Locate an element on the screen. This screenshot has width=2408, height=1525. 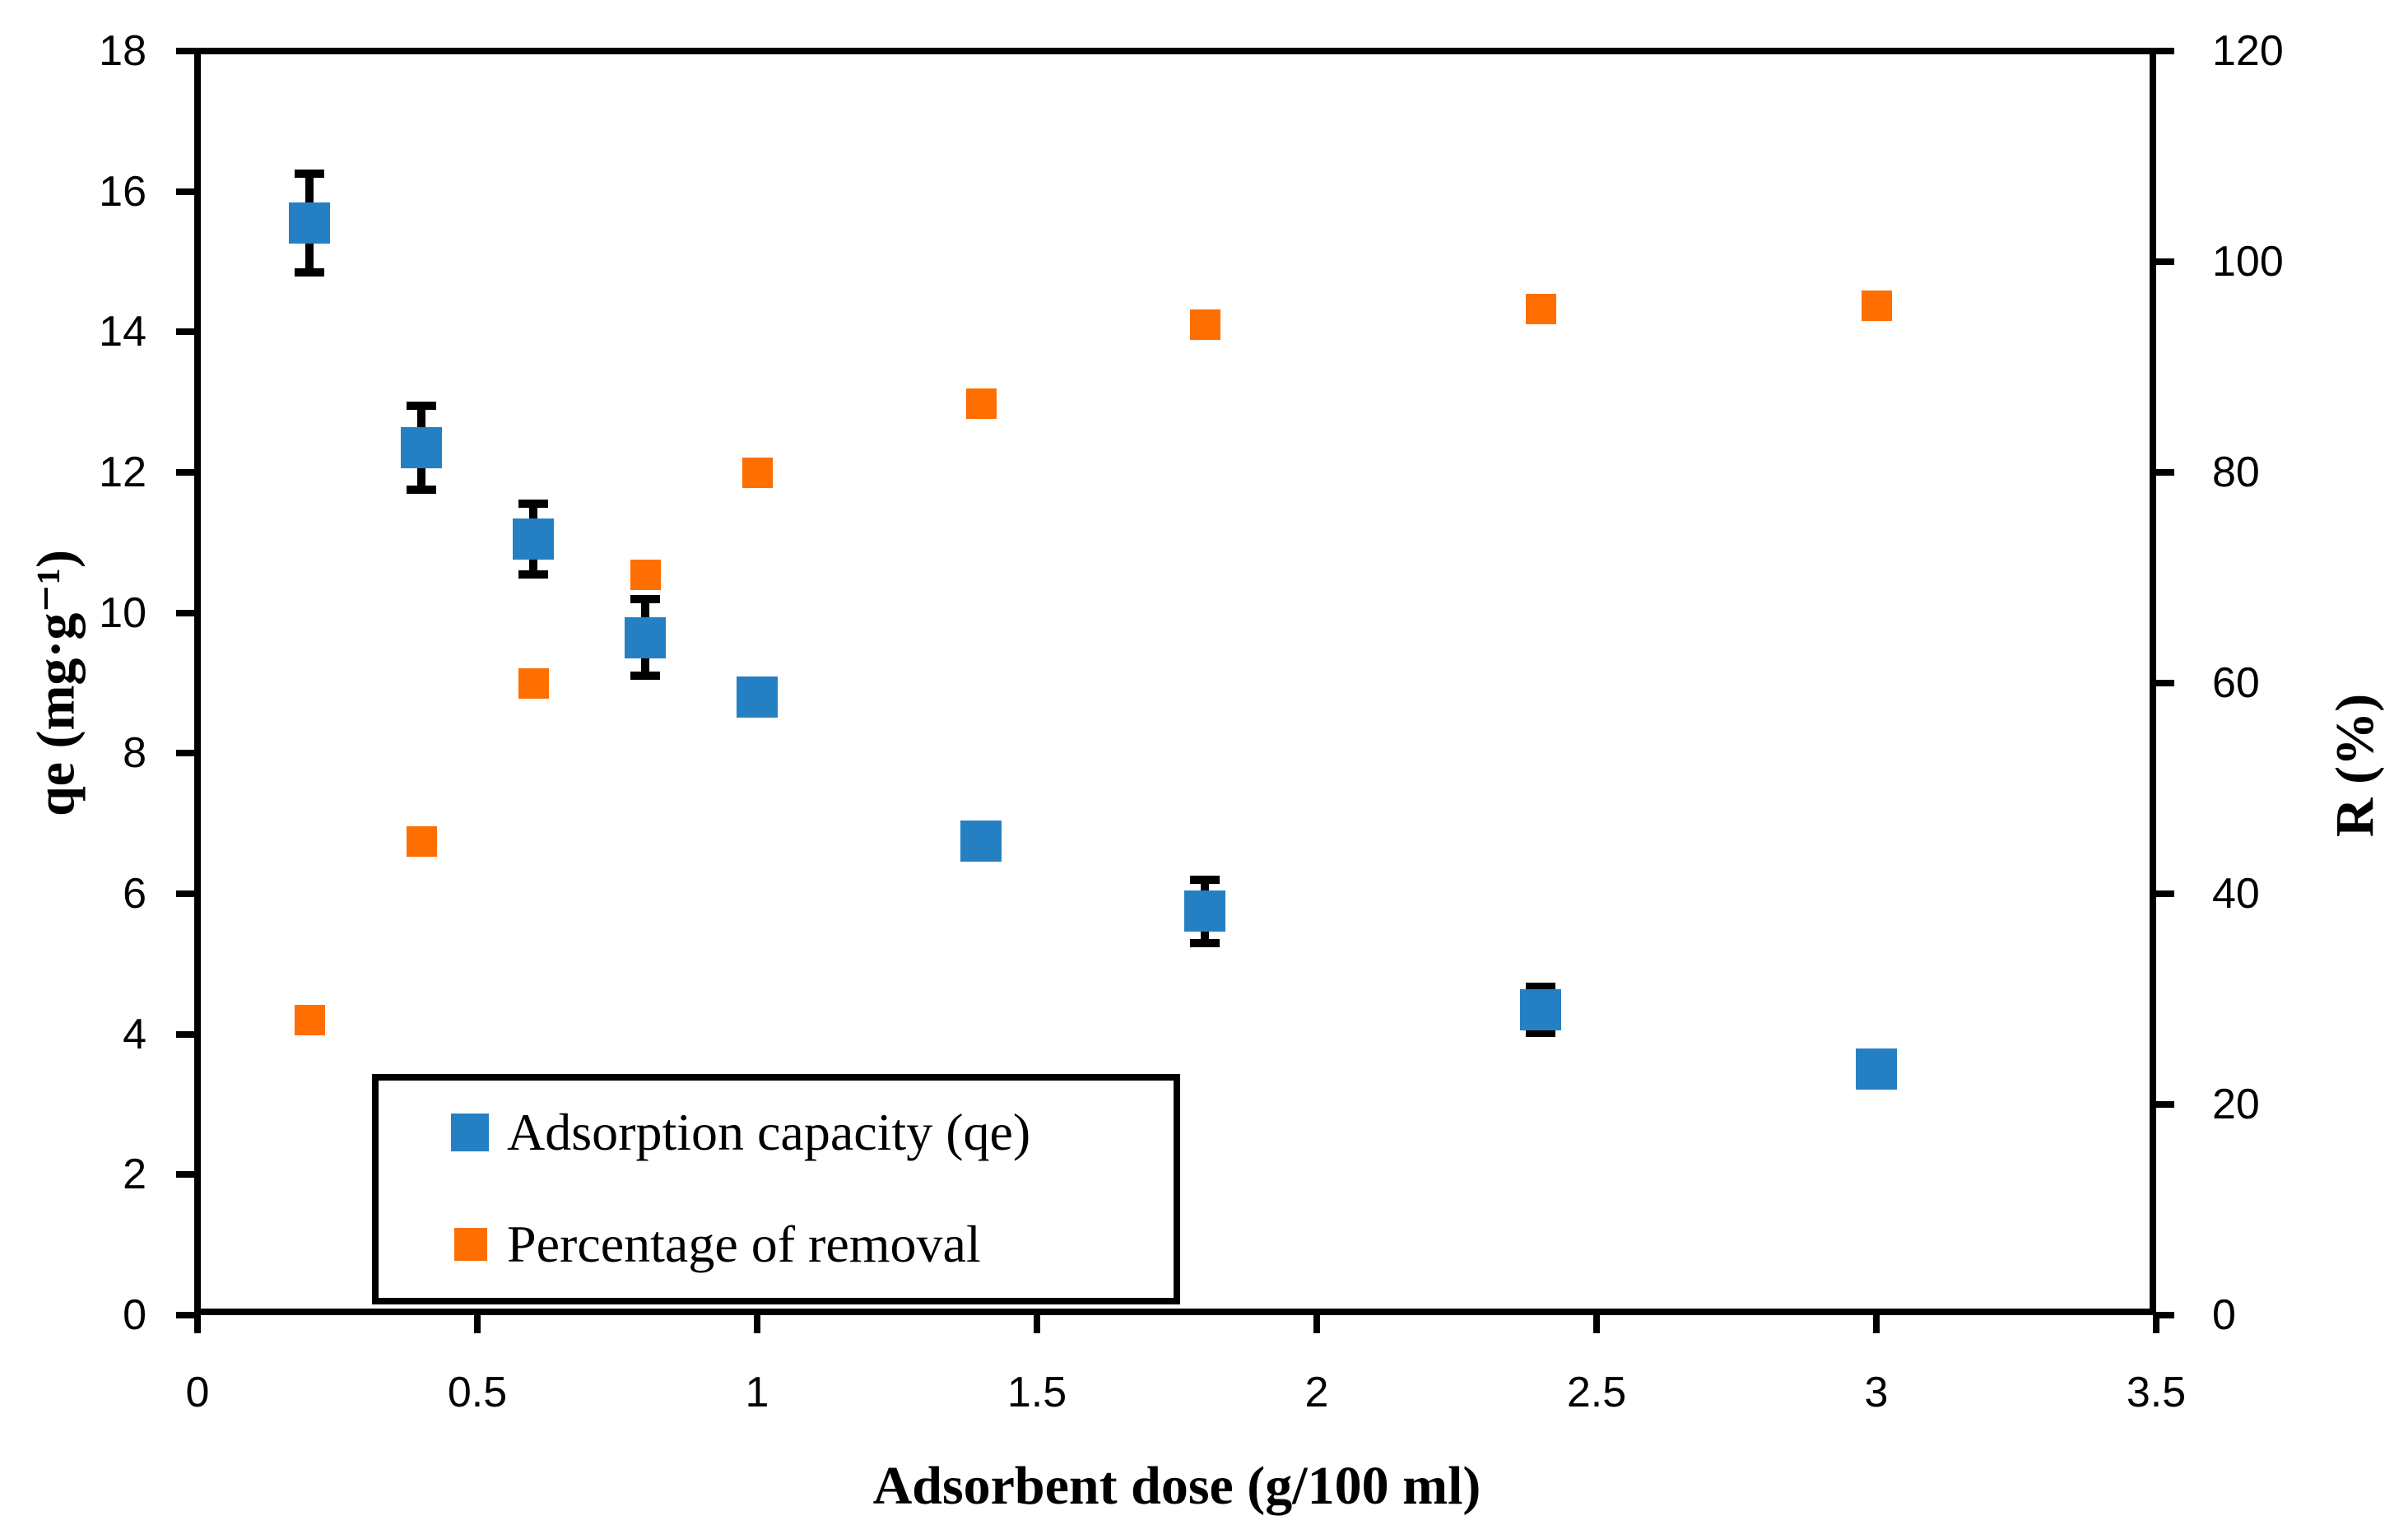
x-axis-tick-label: 2 is located at coordinates (1316, 1392).